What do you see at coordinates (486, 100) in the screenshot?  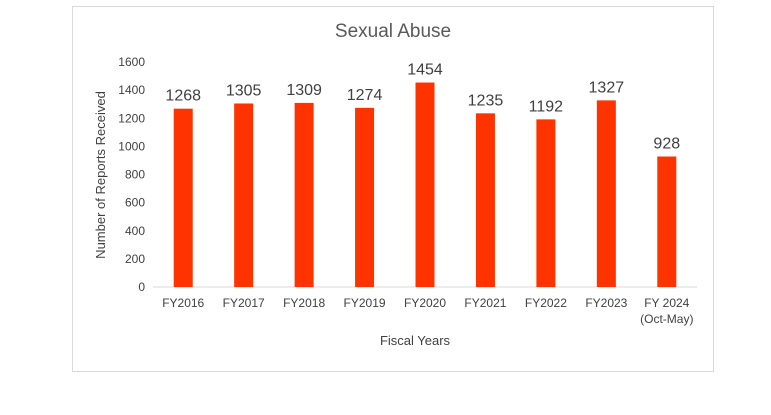 I see `bar-value-label: 1235` at bounding box center [486, 100].